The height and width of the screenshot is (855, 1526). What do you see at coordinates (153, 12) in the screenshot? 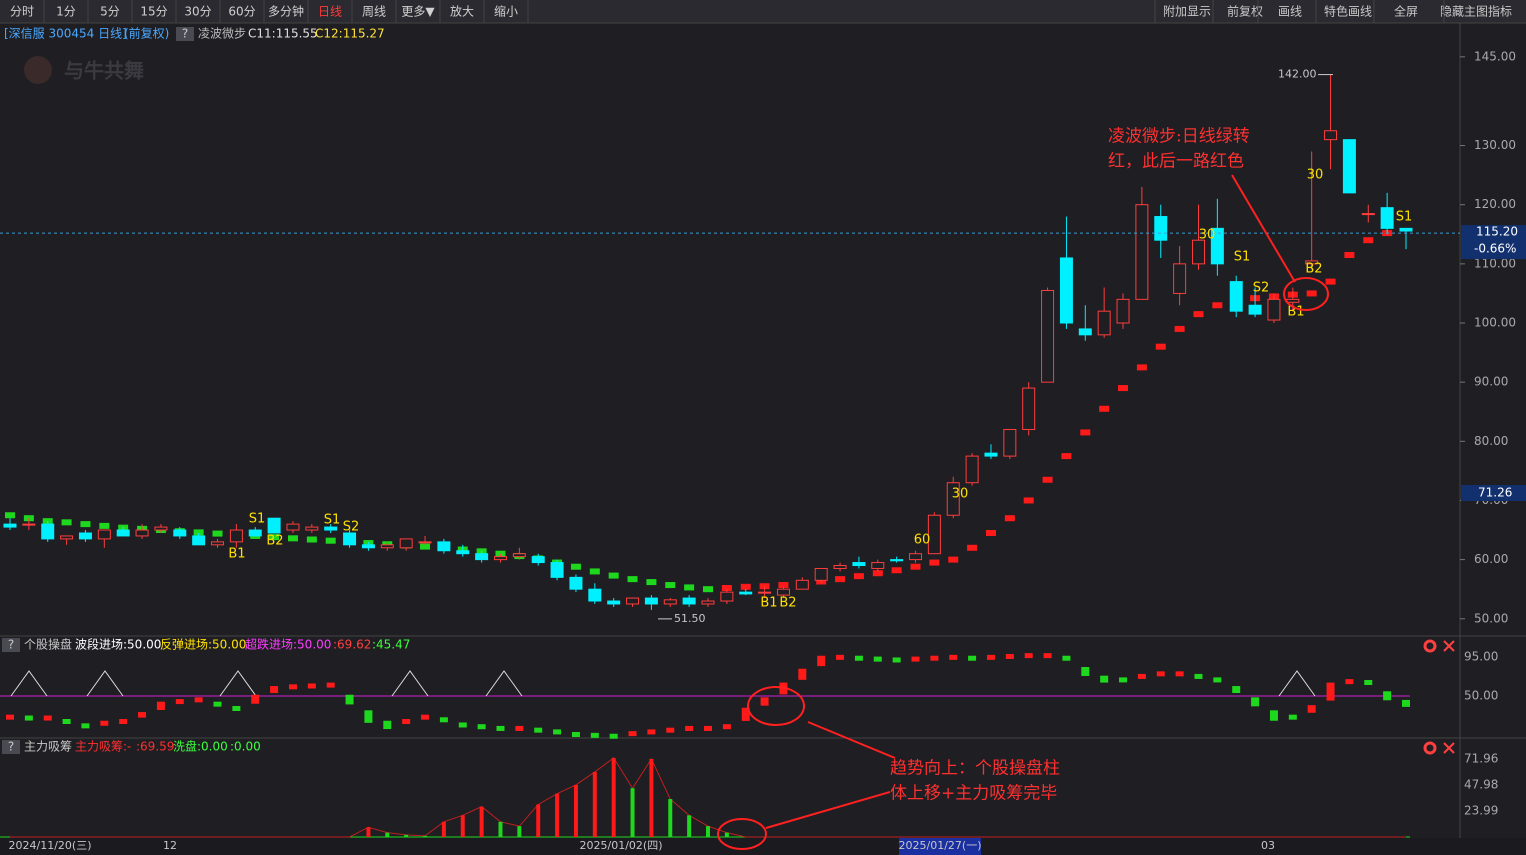
I see `toolbar-button: 15分` at bounding box center [153, 12].